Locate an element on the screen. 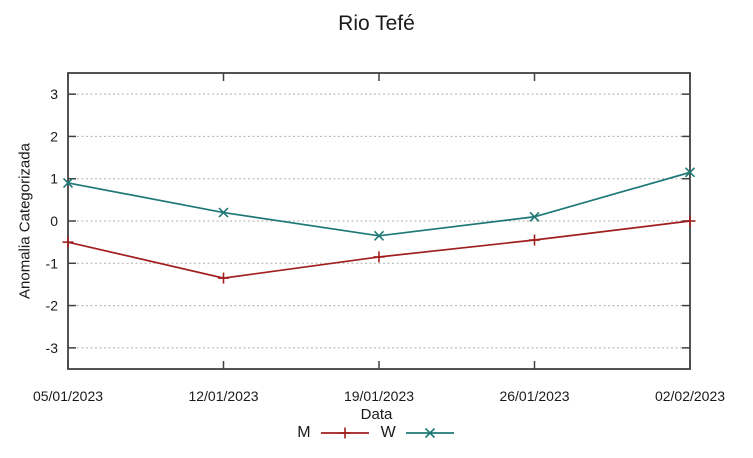  y-axis-label: Anomalia Categorizada is located at coordinates (25, 221).